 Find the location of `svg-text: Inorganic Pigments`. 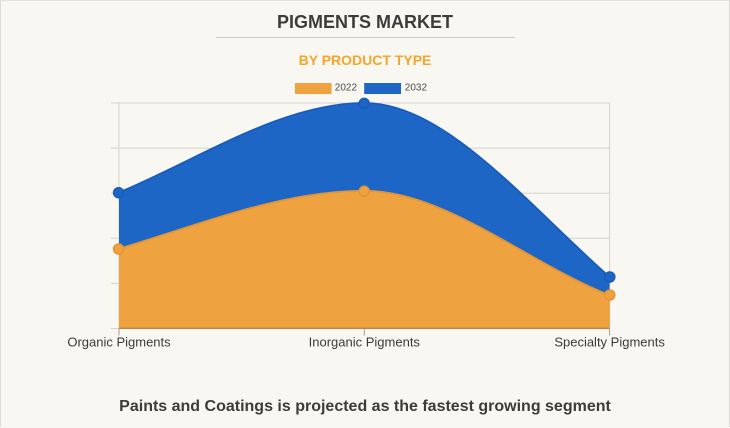

svg-text: Inorganic Pigments is located at coordinates (365, 342).